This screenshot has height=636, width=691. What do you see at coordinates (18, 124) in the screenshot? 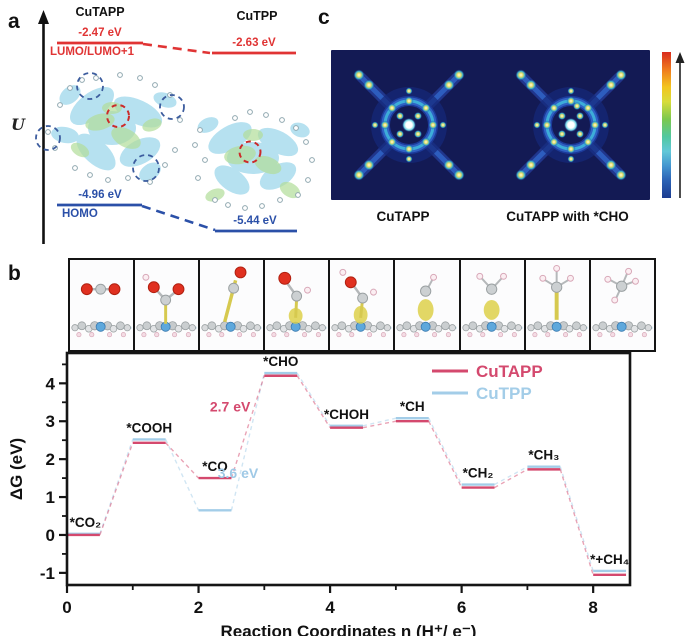
I see `energy-axis-label: U` at bounding box center [18, 124].